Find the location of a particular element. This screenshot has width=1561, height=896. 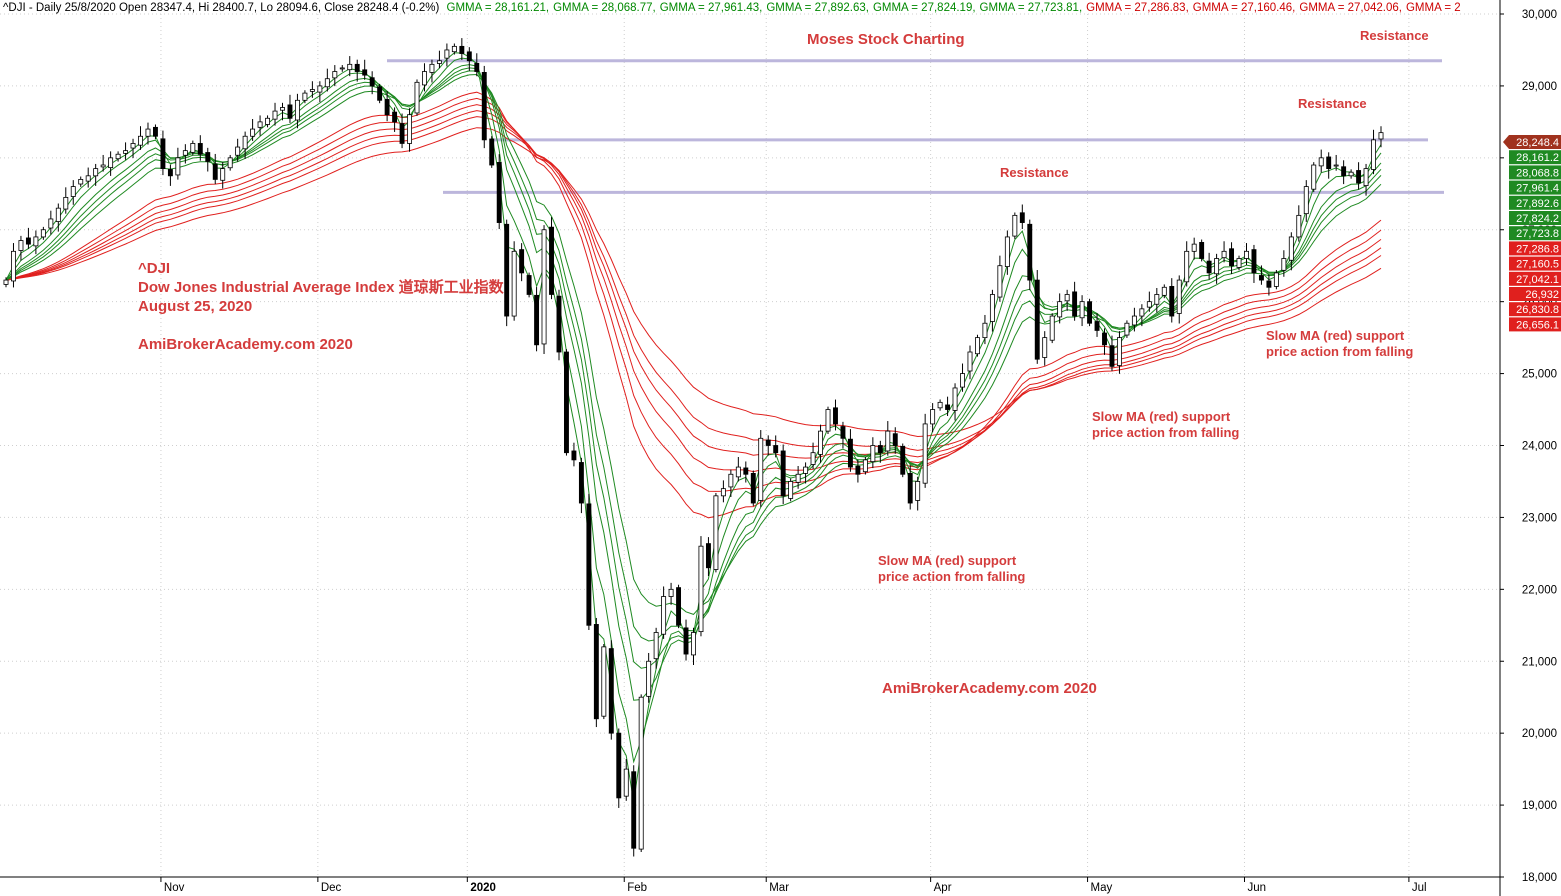

support-note-2-line1: Slow MA (red) support is located at coordinates (1161, 416).